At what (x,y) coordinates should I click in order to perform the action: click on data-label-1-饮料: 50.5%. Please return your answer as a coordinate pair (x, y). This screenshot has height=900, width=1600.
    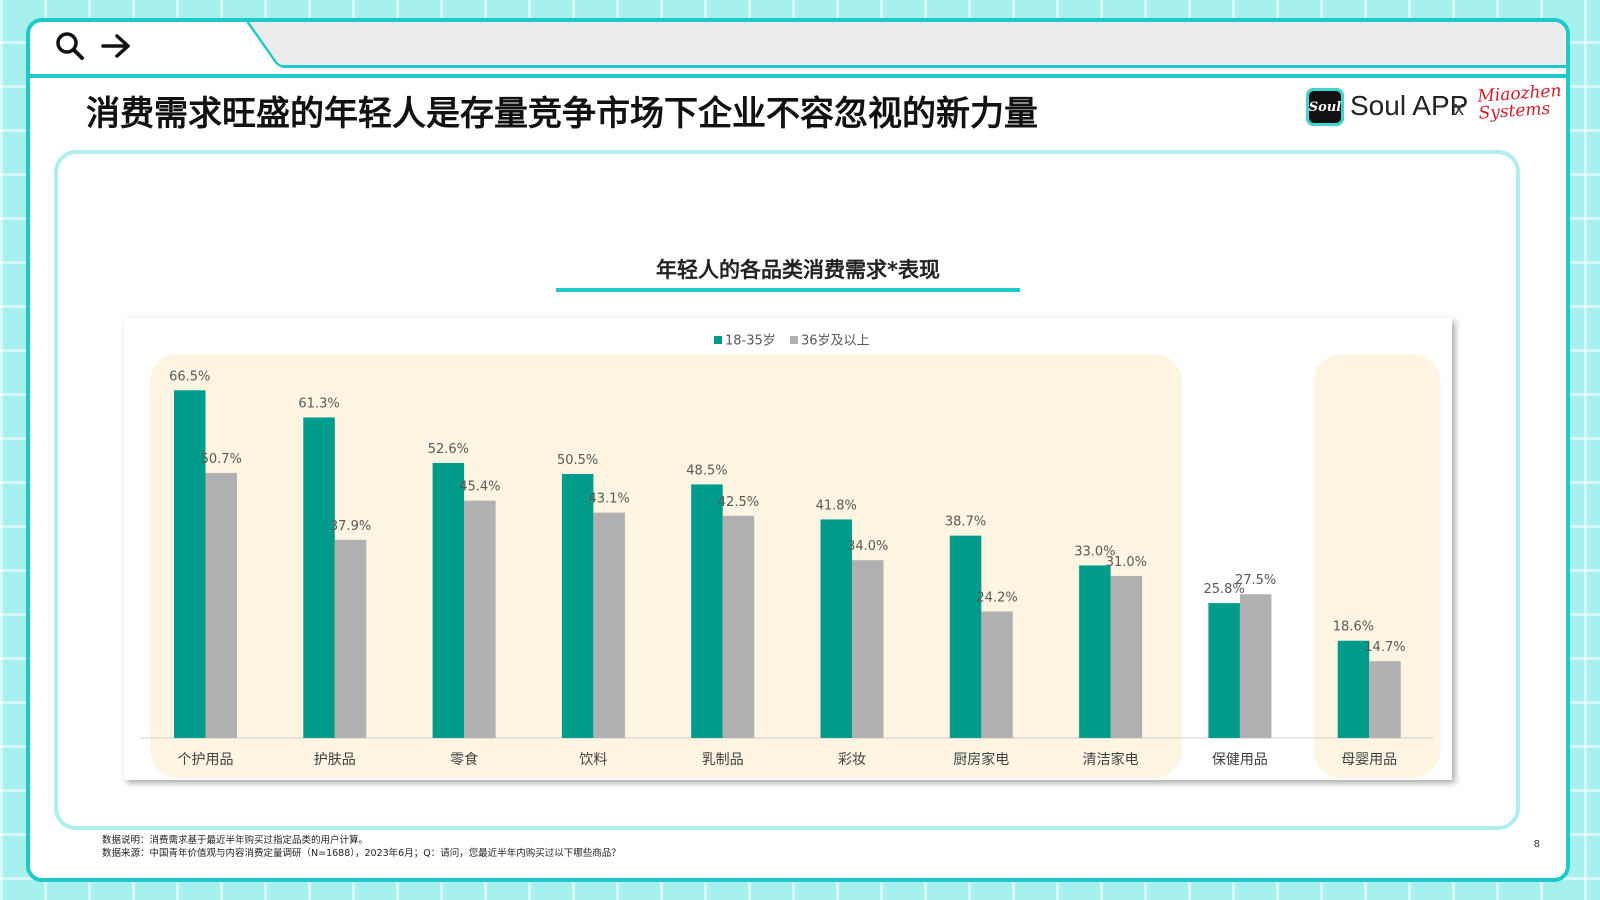
    Looking at the image, I should click on (577, 460).